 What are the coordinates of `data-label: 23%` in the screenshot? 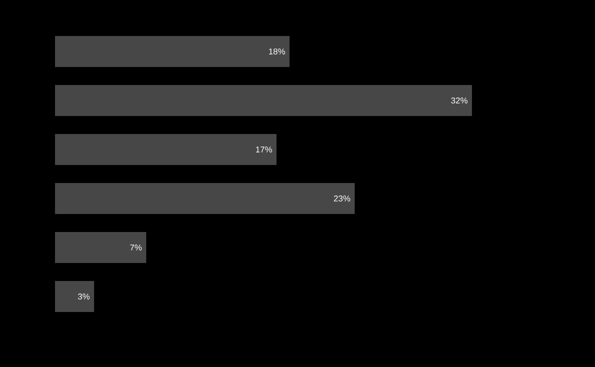 It's located at (342, 199).